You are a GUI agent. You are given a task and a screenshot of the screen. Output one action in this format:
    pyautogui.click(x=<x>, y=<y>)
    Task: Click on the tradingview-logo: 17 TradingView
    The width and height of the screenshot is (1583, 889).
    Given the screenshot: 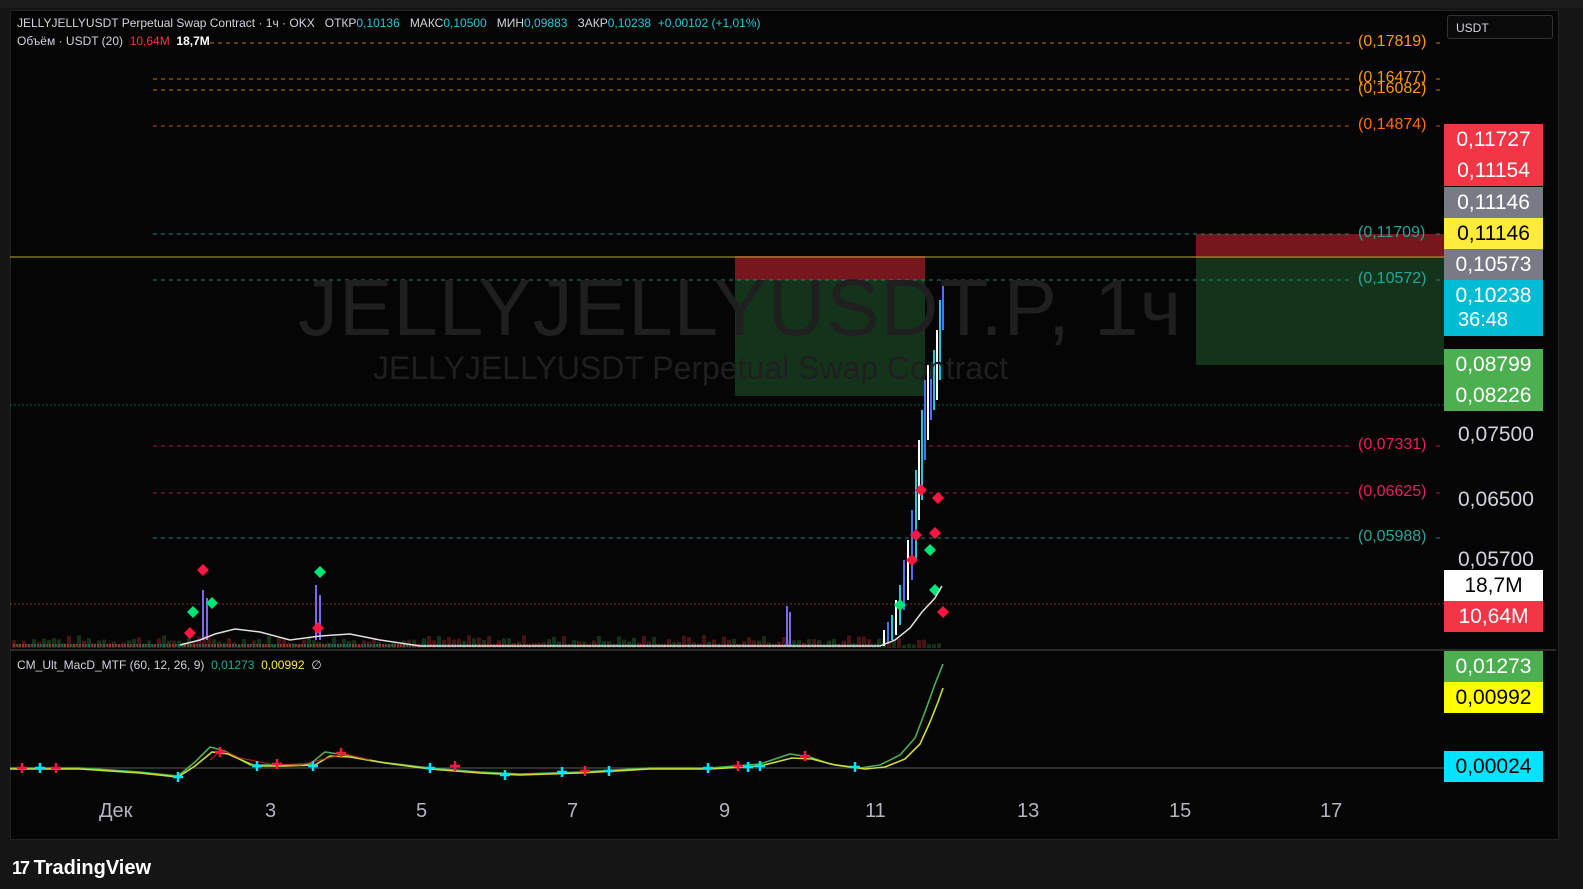 What is the action you would take?
    pyautogui.click(x=81, y=868)
    